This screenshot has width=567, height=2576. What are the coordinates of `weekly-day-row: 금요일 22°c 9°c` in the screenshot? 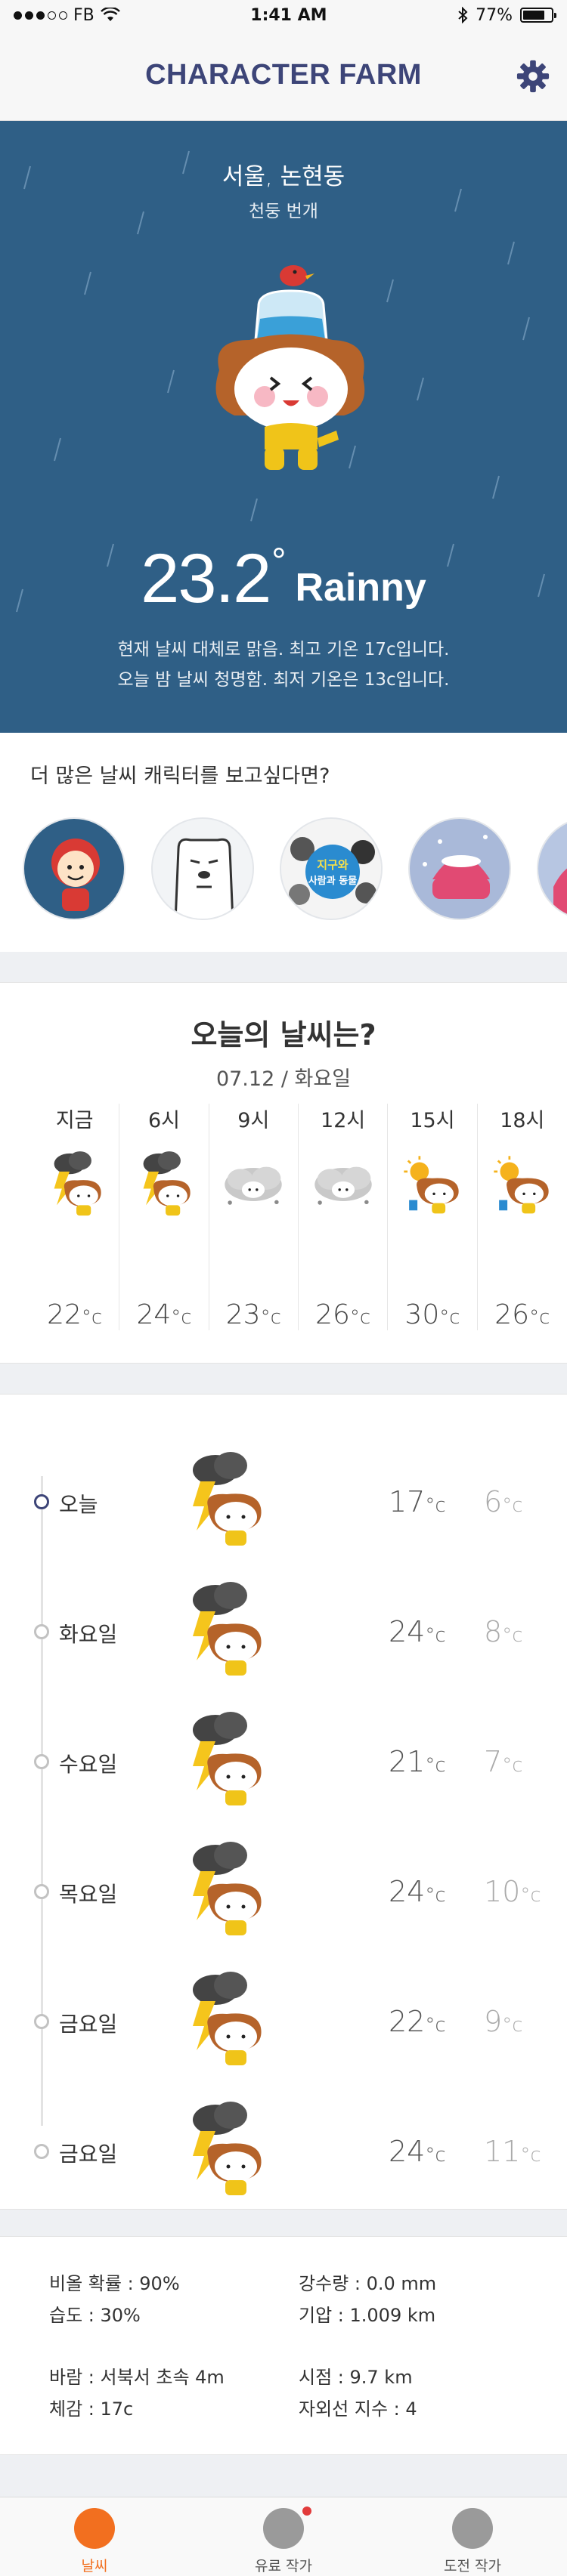 It's located at (283, 2016).